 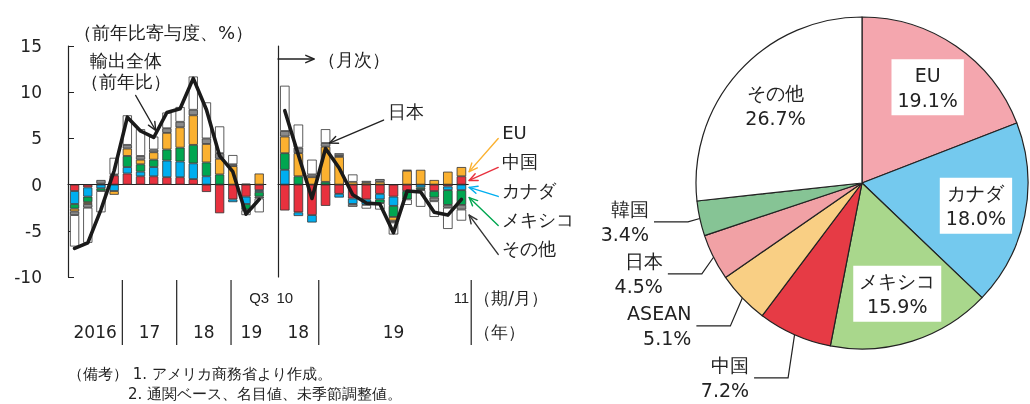 I want to click on slice-label: 日本, so click(x=643, y=261).